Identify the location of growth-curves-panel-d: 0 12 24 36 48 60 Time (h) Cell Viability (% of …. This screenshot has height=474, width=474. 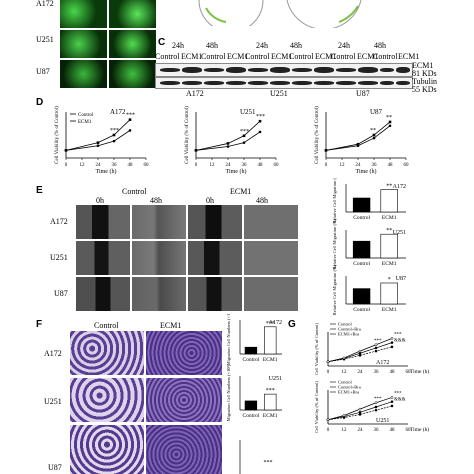
(232, 140).